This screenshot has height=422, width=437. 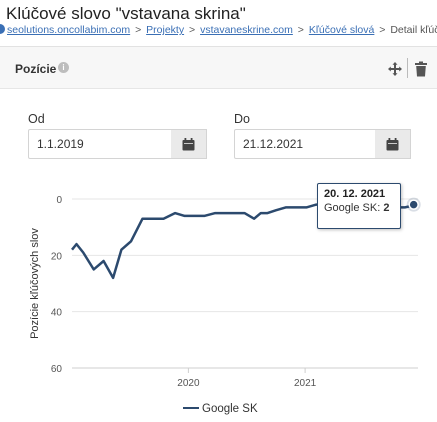 I want to click on move-icon, so click(x=395, y=69).